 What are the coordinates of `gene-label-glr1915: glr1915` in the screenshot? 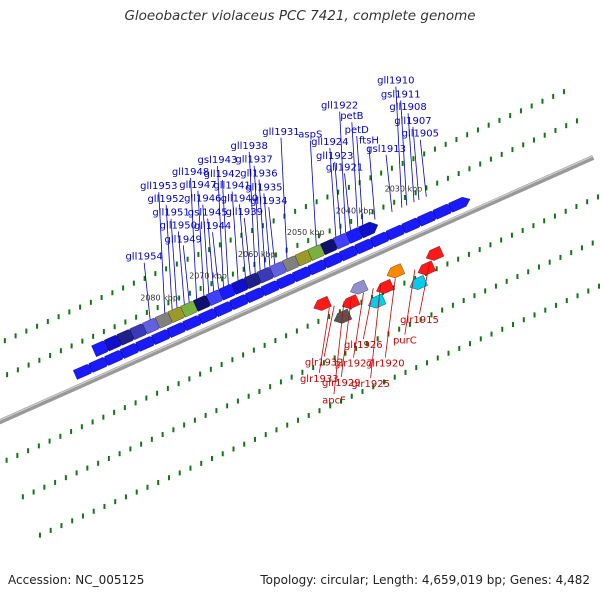 It's located at (419, 320).